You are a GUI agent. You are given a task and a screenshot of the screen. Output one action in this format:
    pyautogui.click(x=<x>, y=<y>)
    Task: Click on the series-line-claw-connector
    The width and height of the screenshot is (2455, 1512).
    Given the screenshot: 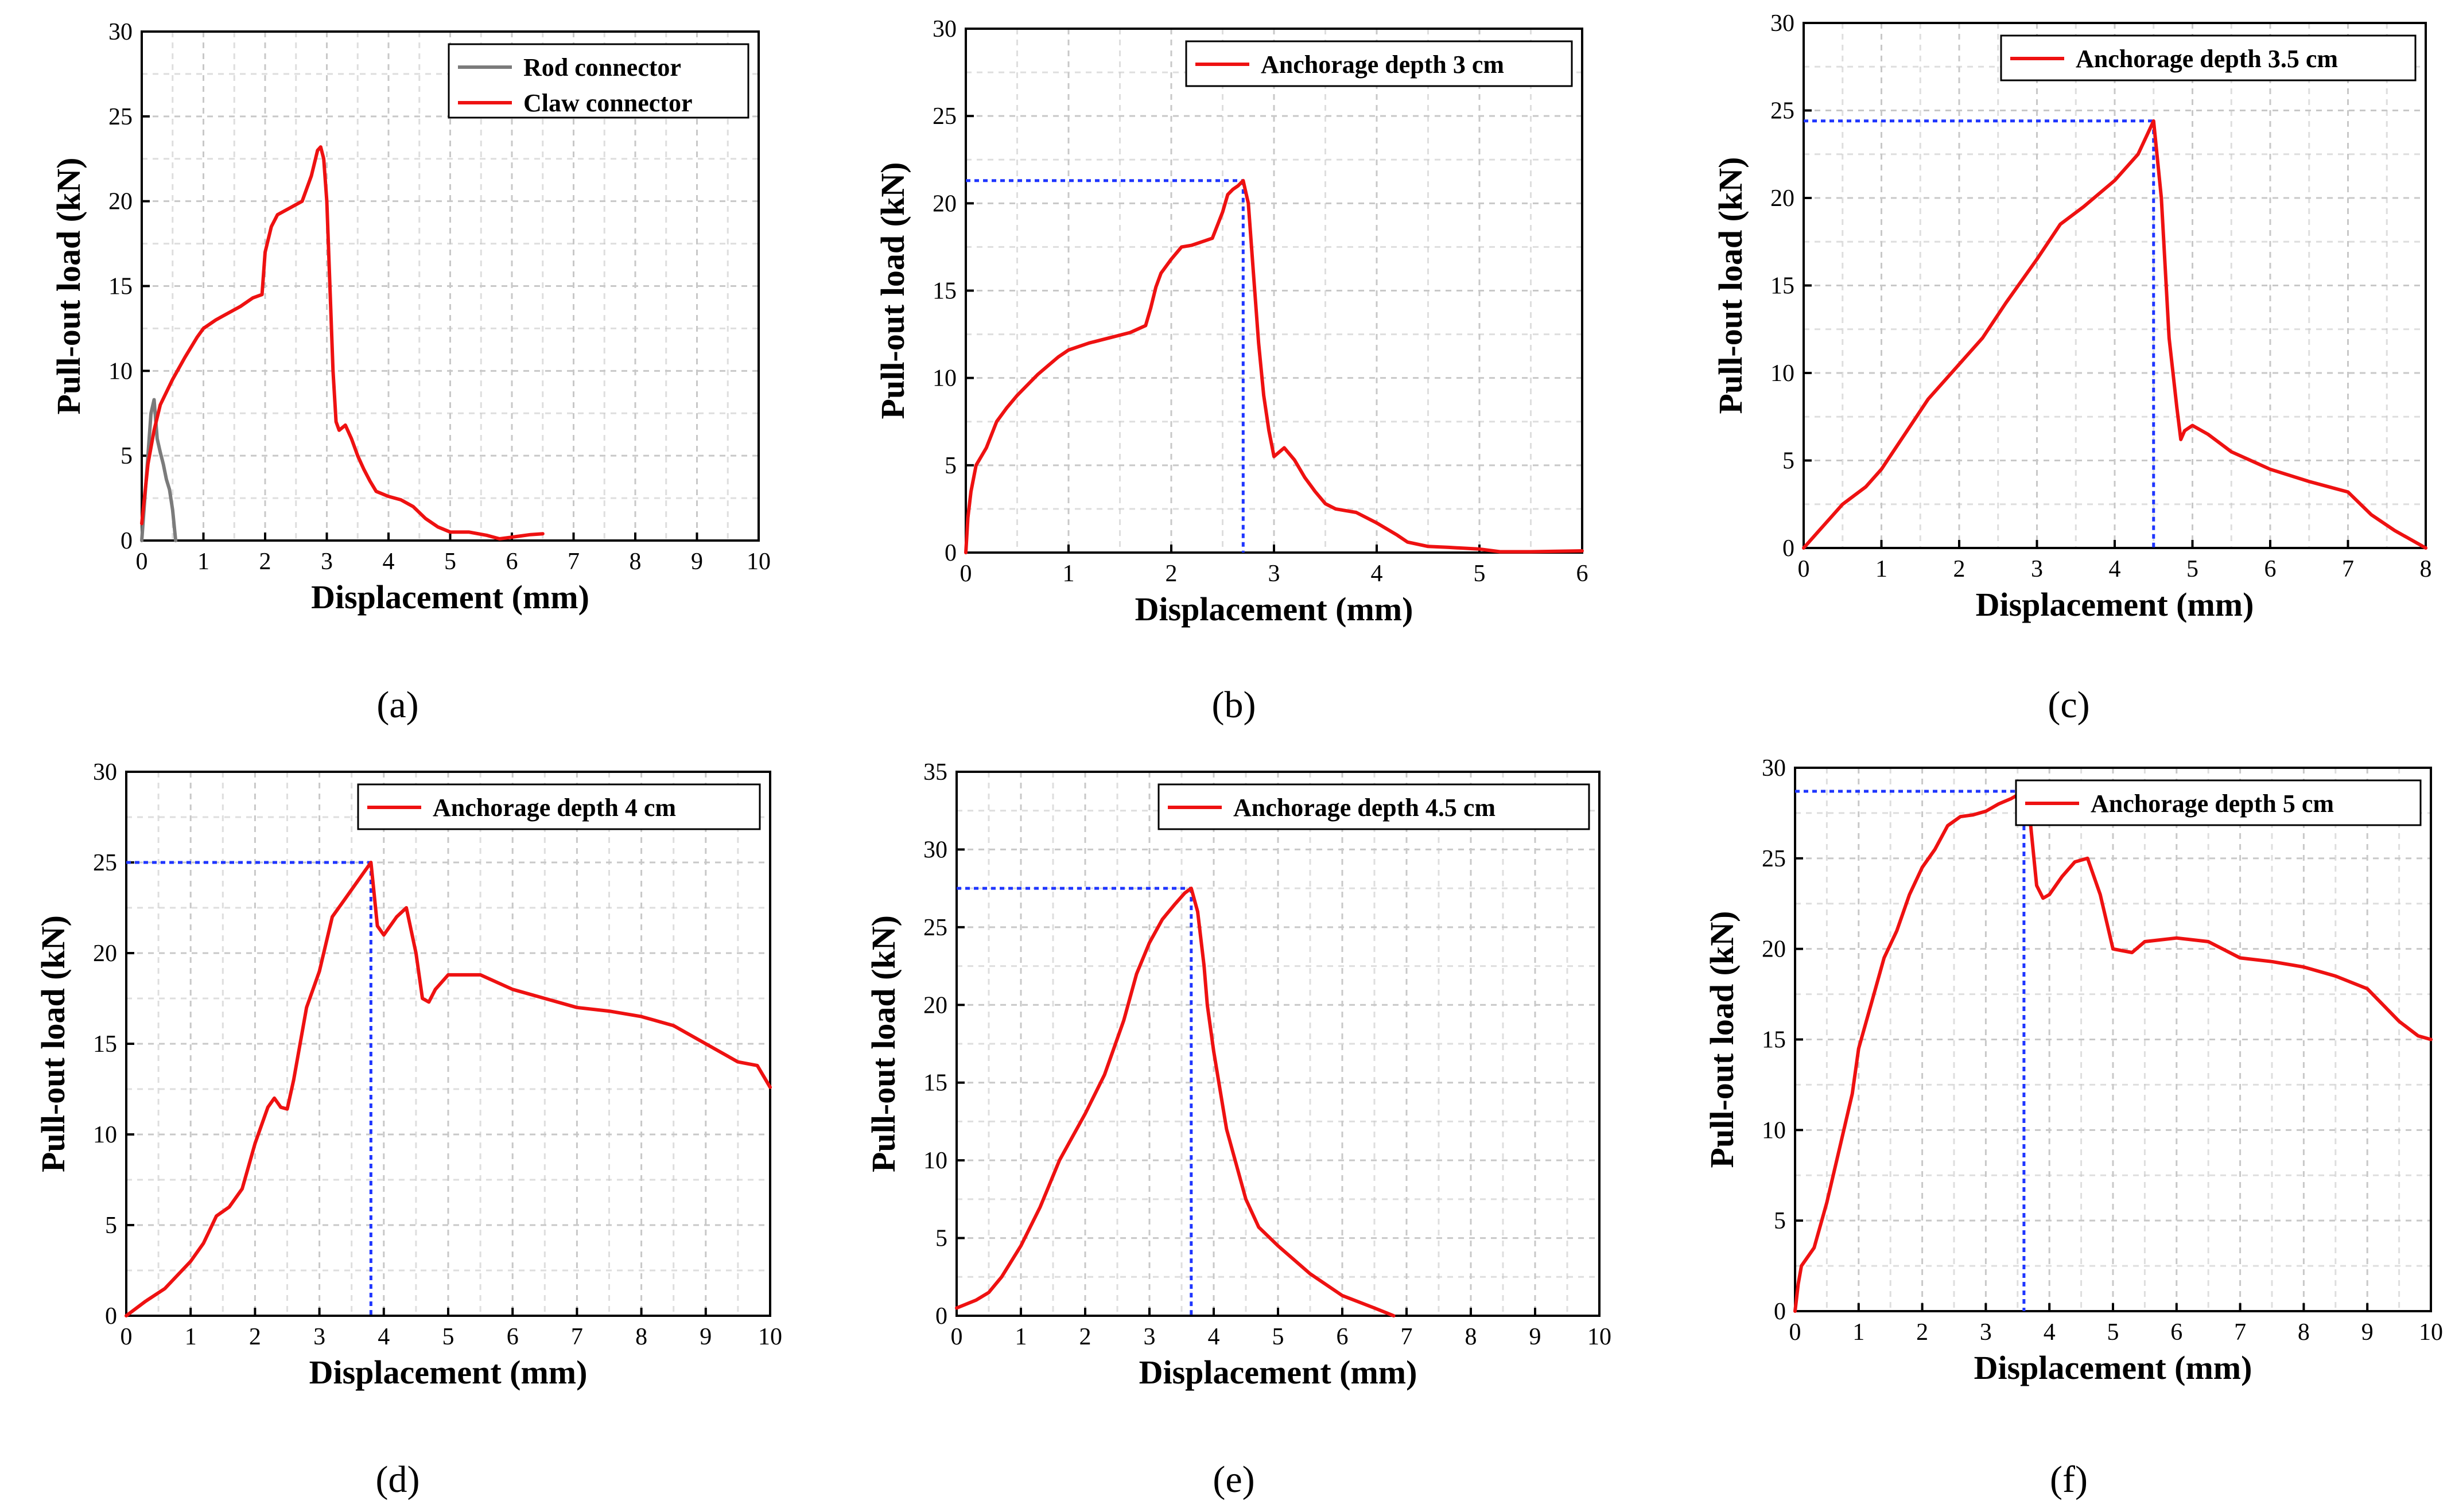 What is the action you would take?
    pyautogui.click(x=342, y=343)
    